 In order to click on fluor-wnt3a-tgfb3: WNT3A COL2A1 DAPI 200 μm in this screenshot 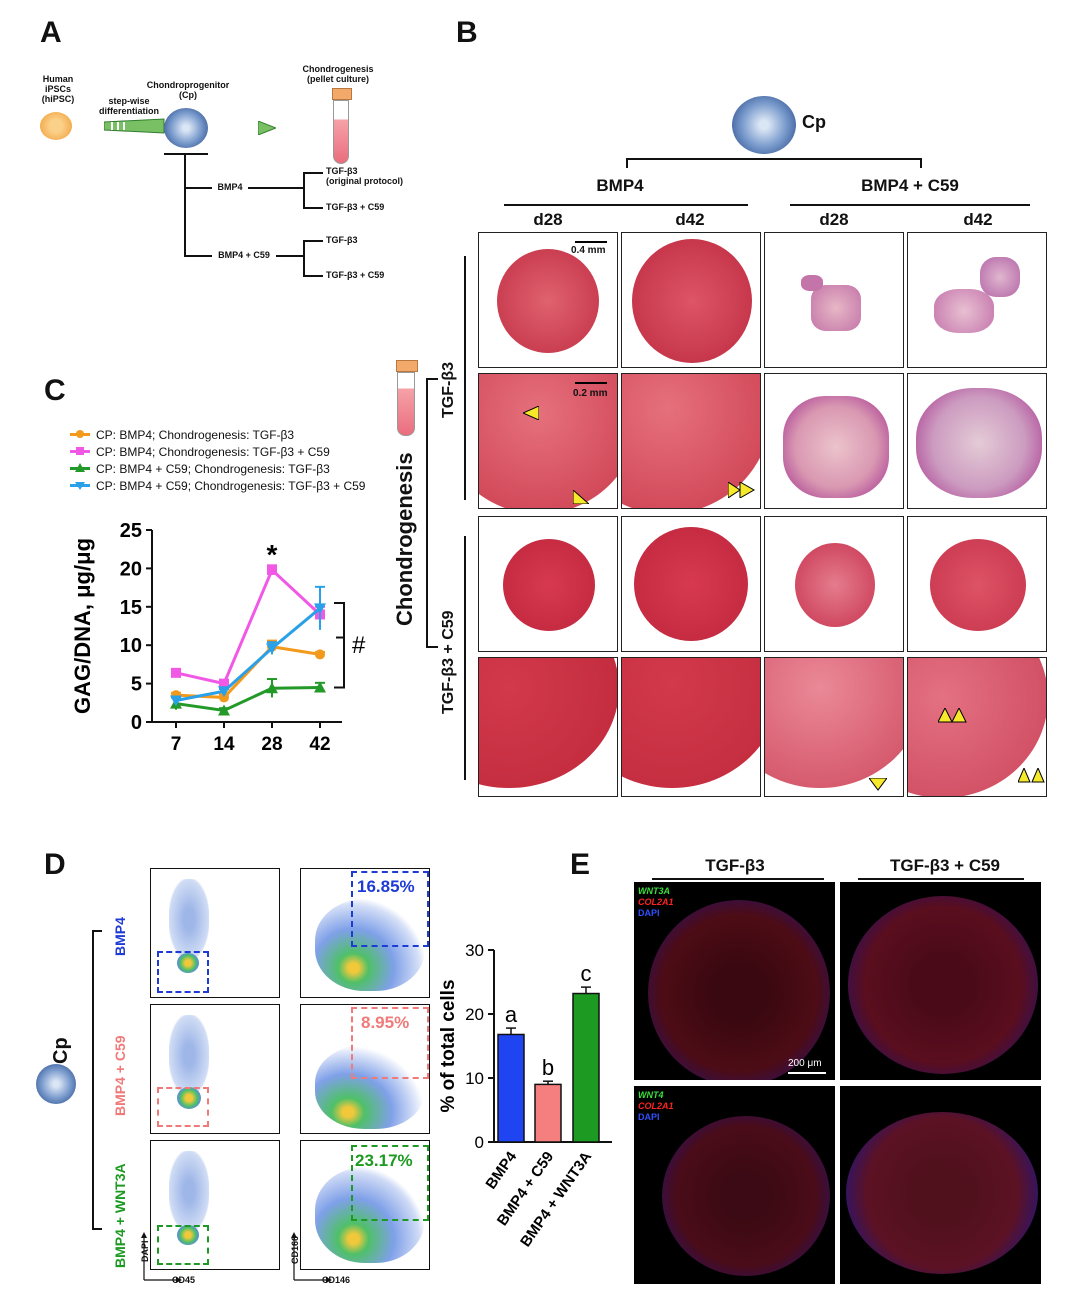, I will do `click(734, 981)`.